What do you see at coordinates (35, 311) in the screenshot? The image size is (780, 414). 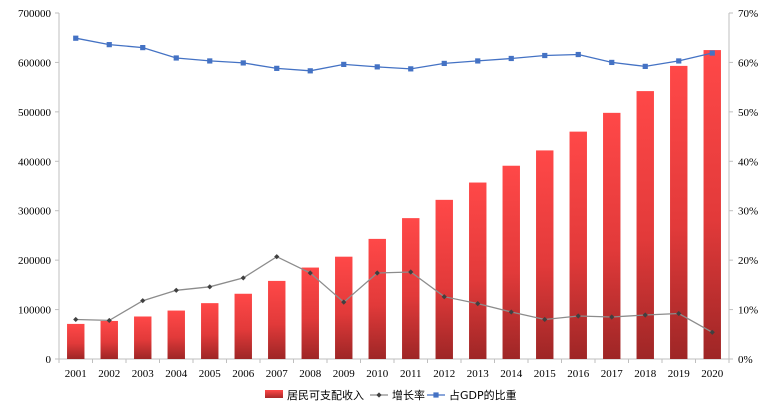 I see `left-axis-tick-label: 100000` at bounding box center [35, 311].